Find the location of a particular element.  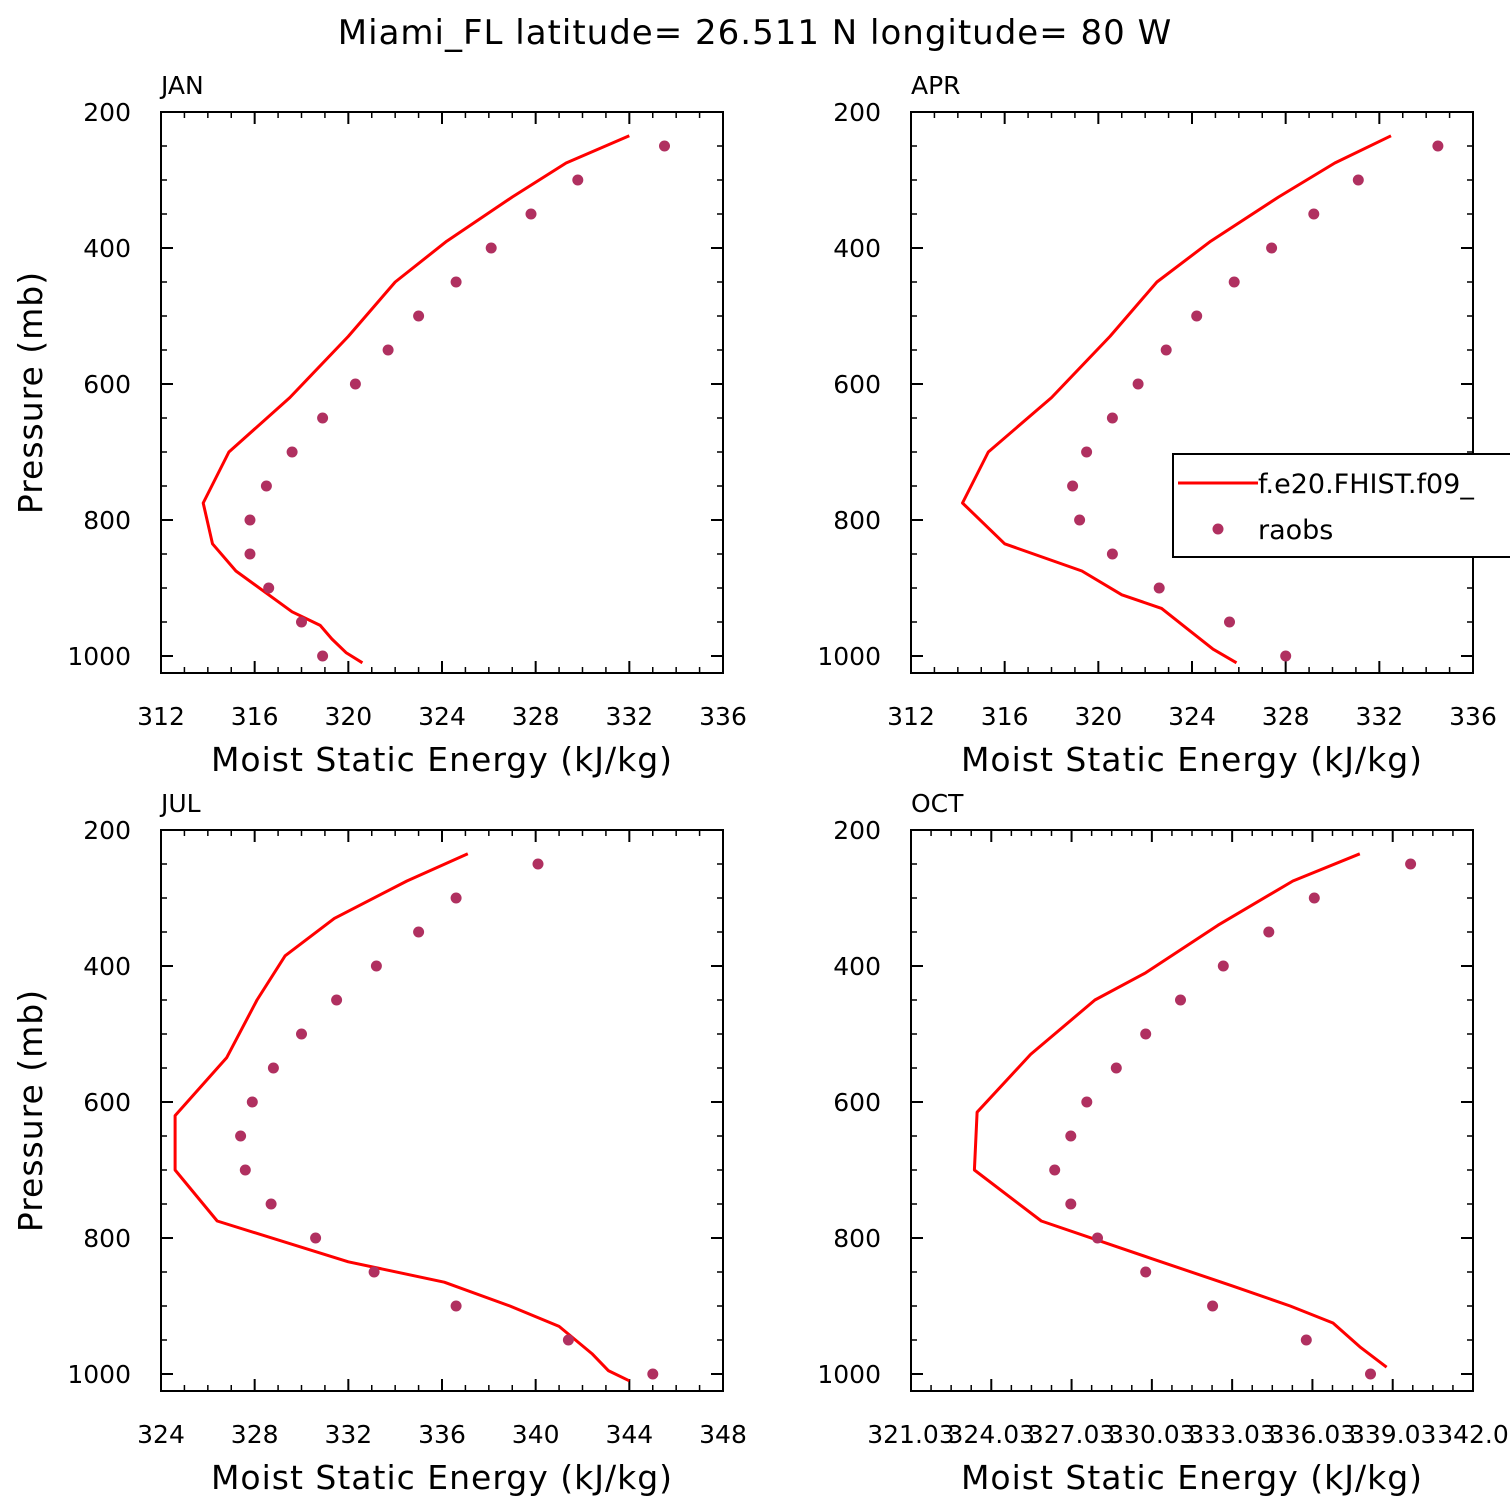

panel-title: JUL is located at coordinates (180, 803).